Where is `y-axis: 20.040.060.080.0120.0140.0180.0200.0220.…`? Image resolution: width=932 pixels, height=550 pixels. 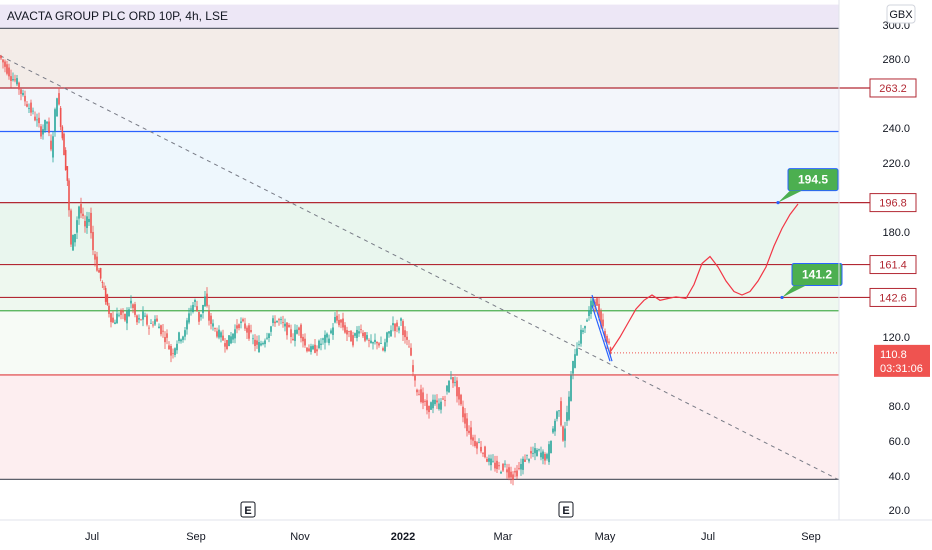 y-axis: 20.040.060.080.0120.0140.0180.0200.0220.… is located at coordinates (893, 268).